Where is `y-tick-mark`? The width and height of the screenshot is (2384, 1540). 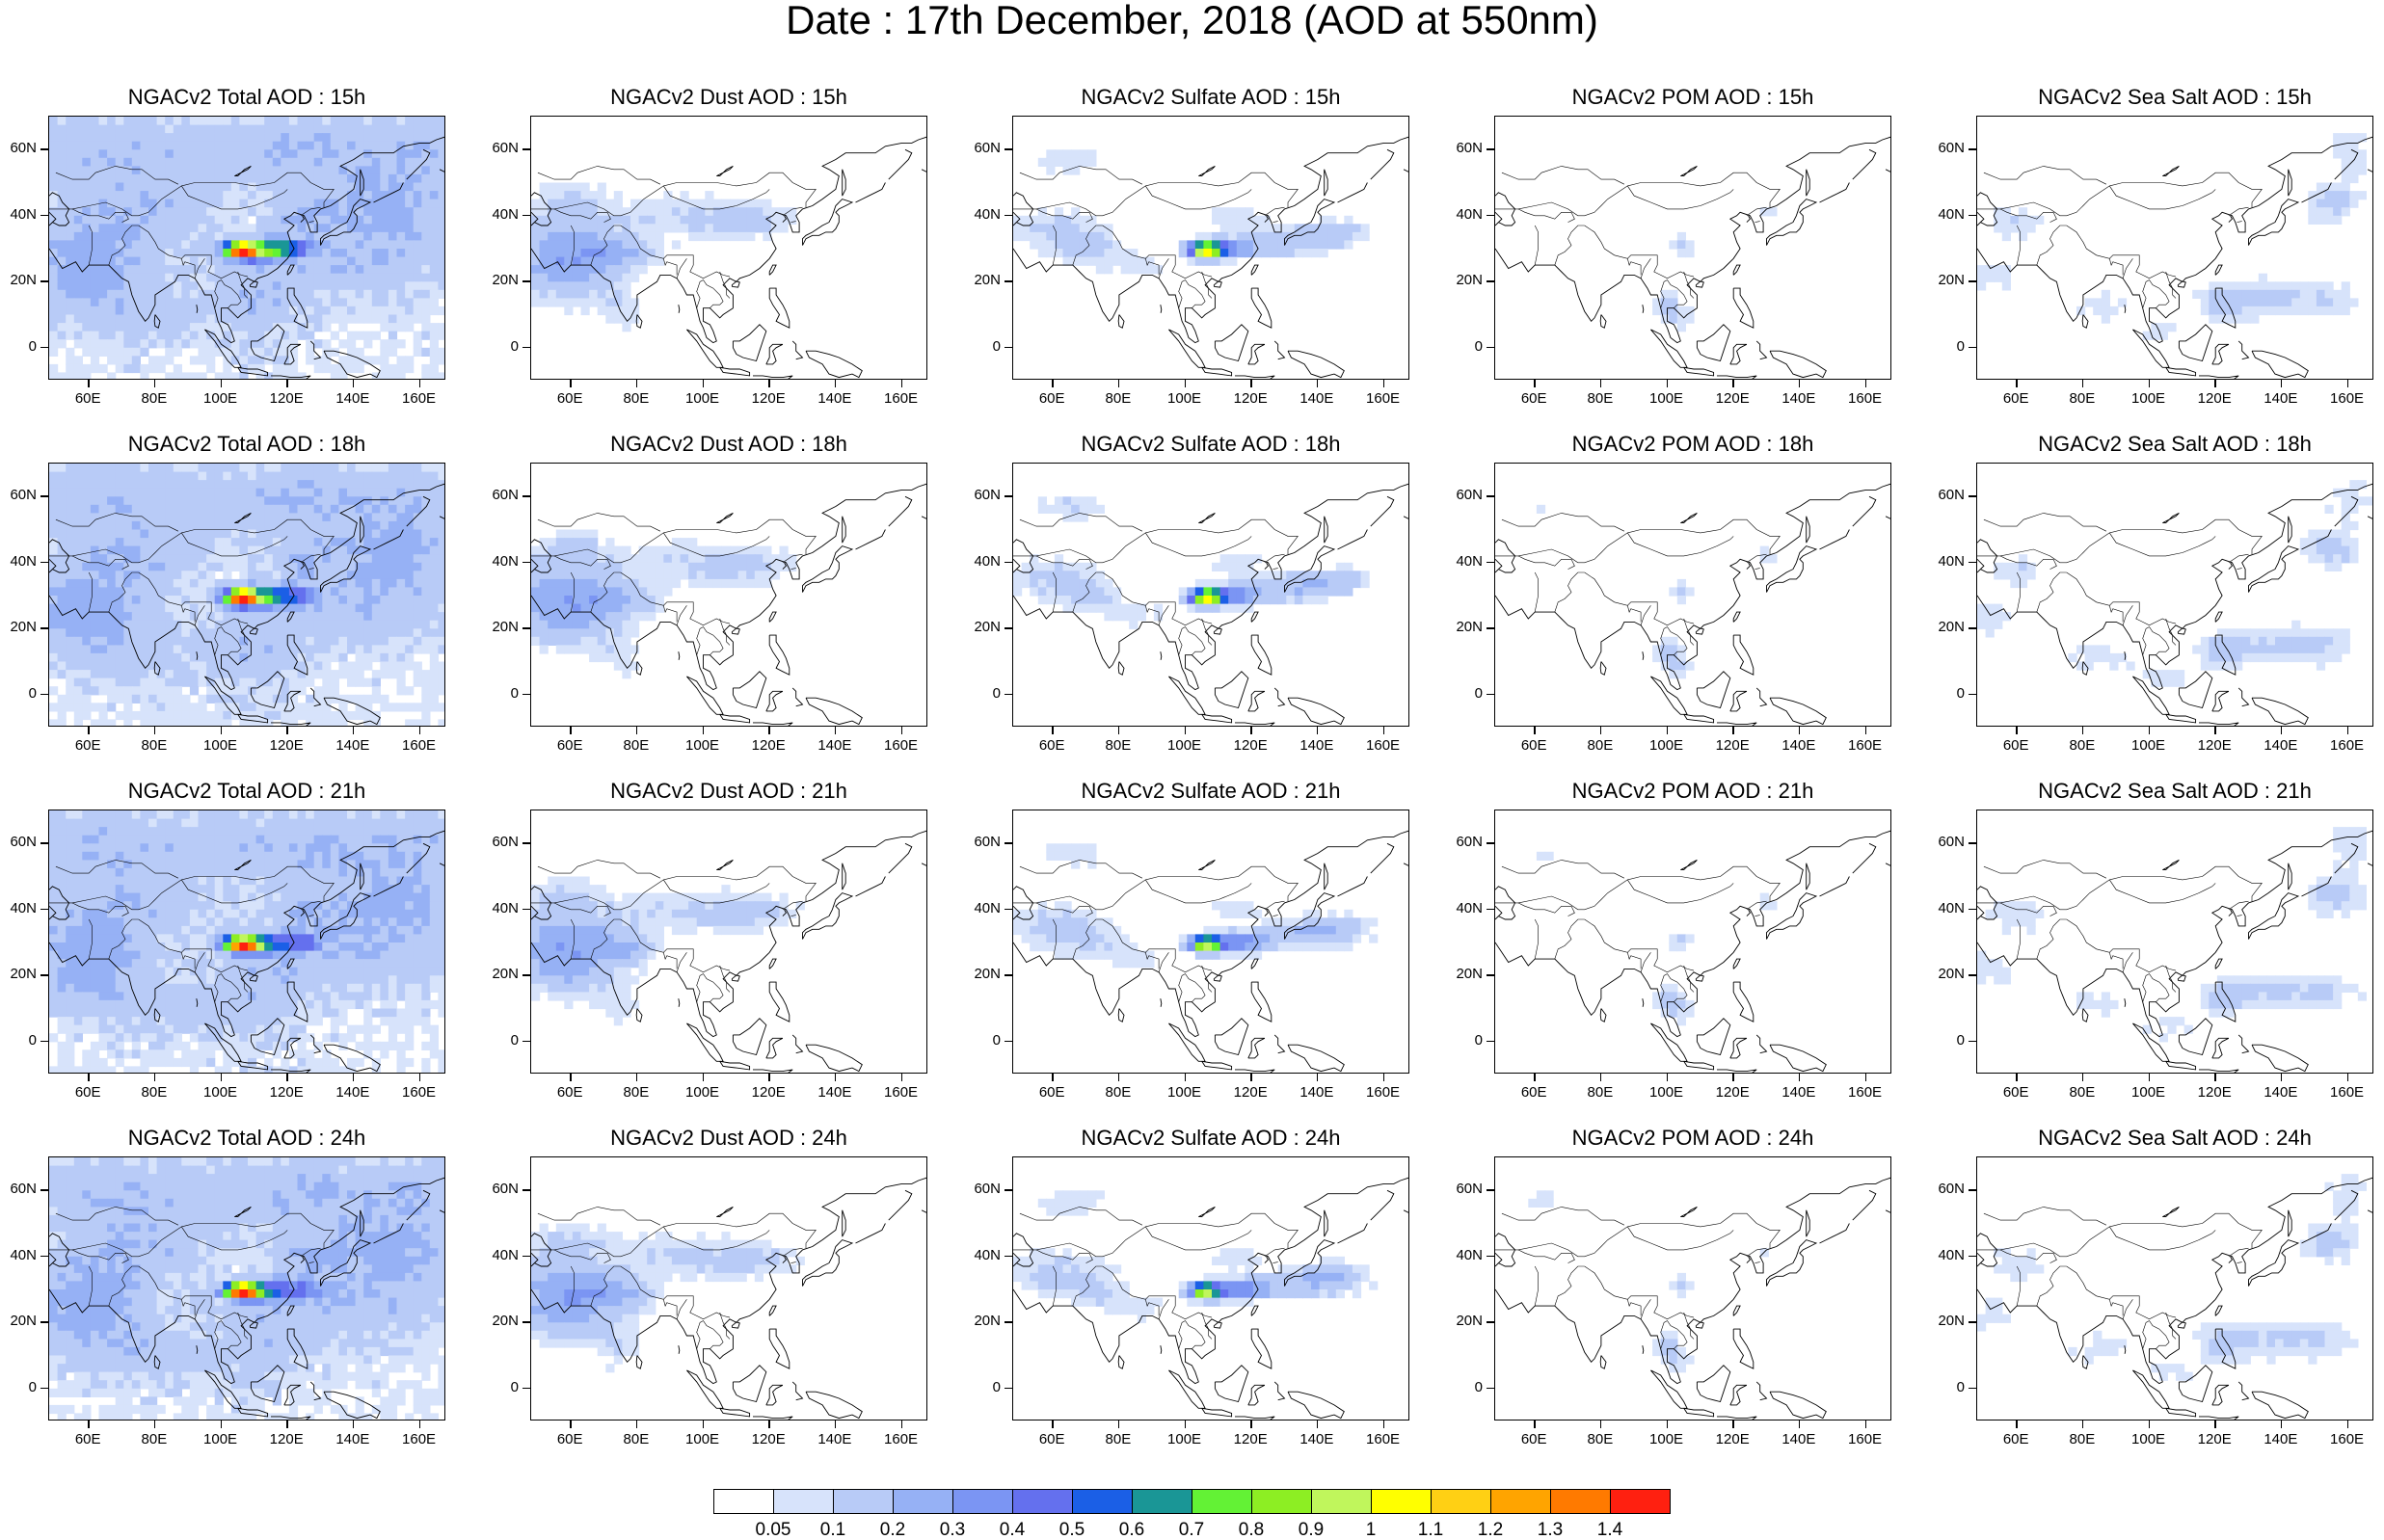 y-tick-mark is located at coordinates (526, 149).